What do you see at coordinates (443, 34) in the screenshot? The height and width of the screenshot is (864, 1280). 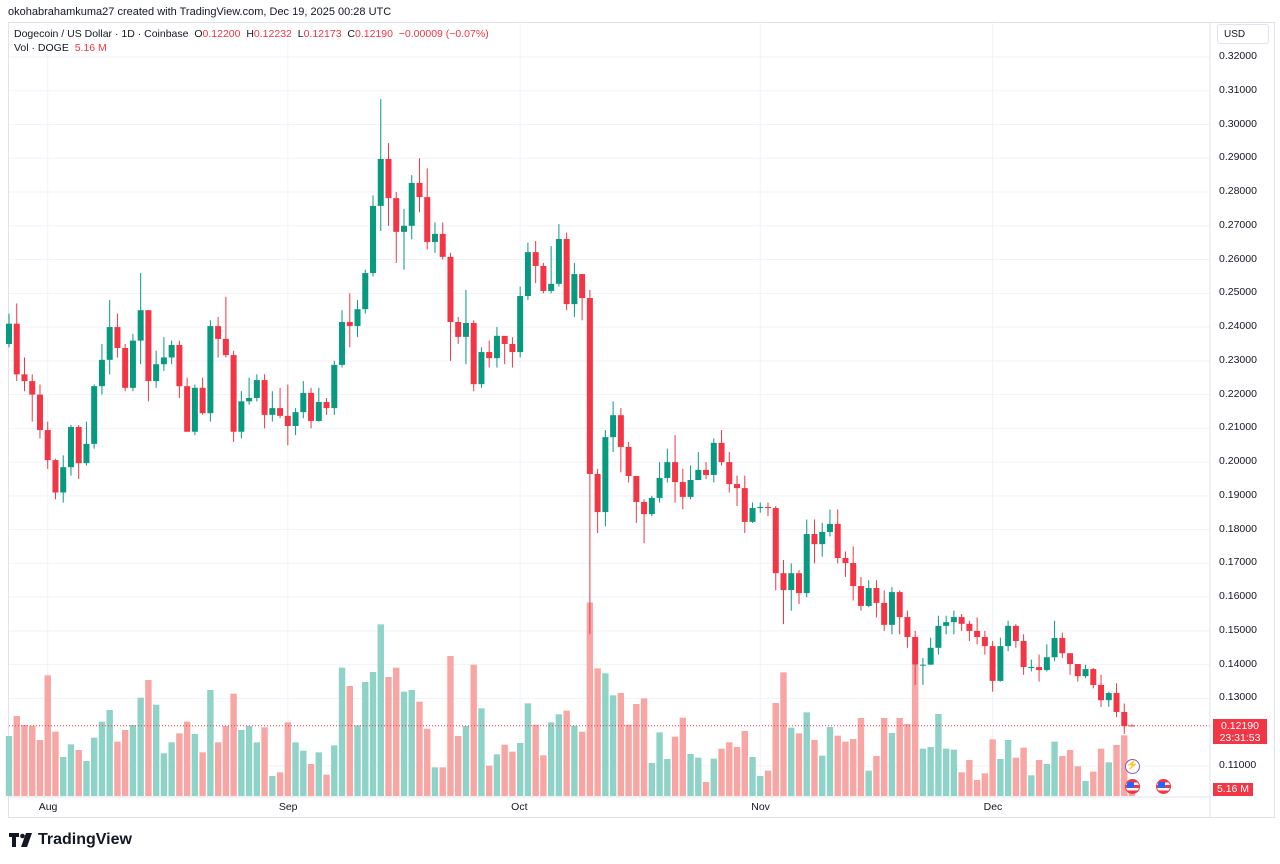 I see `change-value: −0.00009 (−0.07%)` at bounding box center [443, 34].